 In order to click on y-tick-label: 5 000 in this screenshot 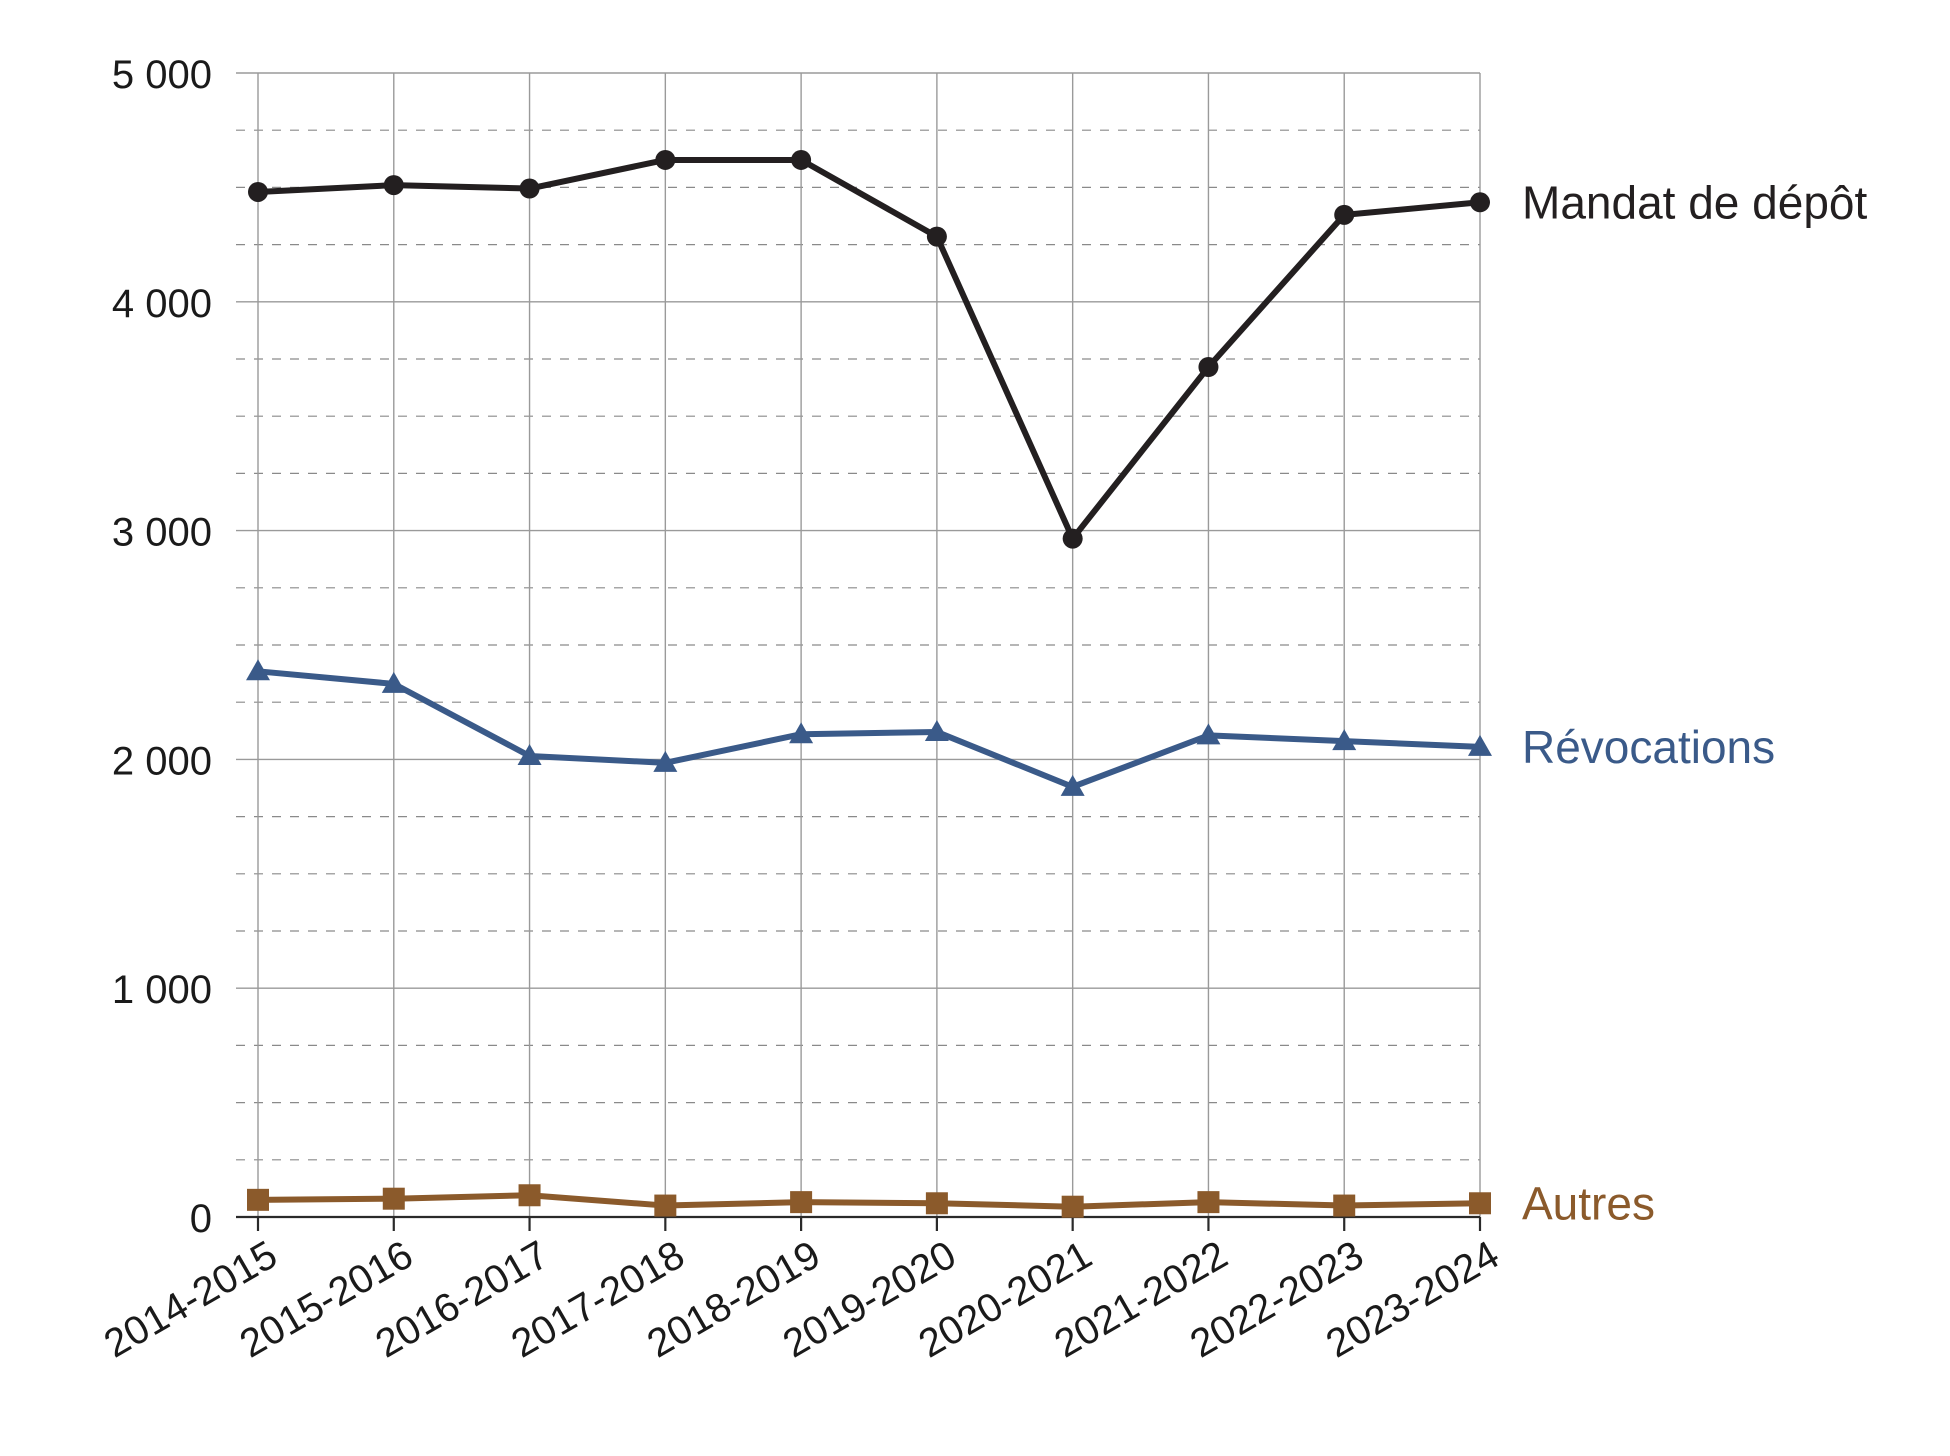, I will do `click(162, 75)`.